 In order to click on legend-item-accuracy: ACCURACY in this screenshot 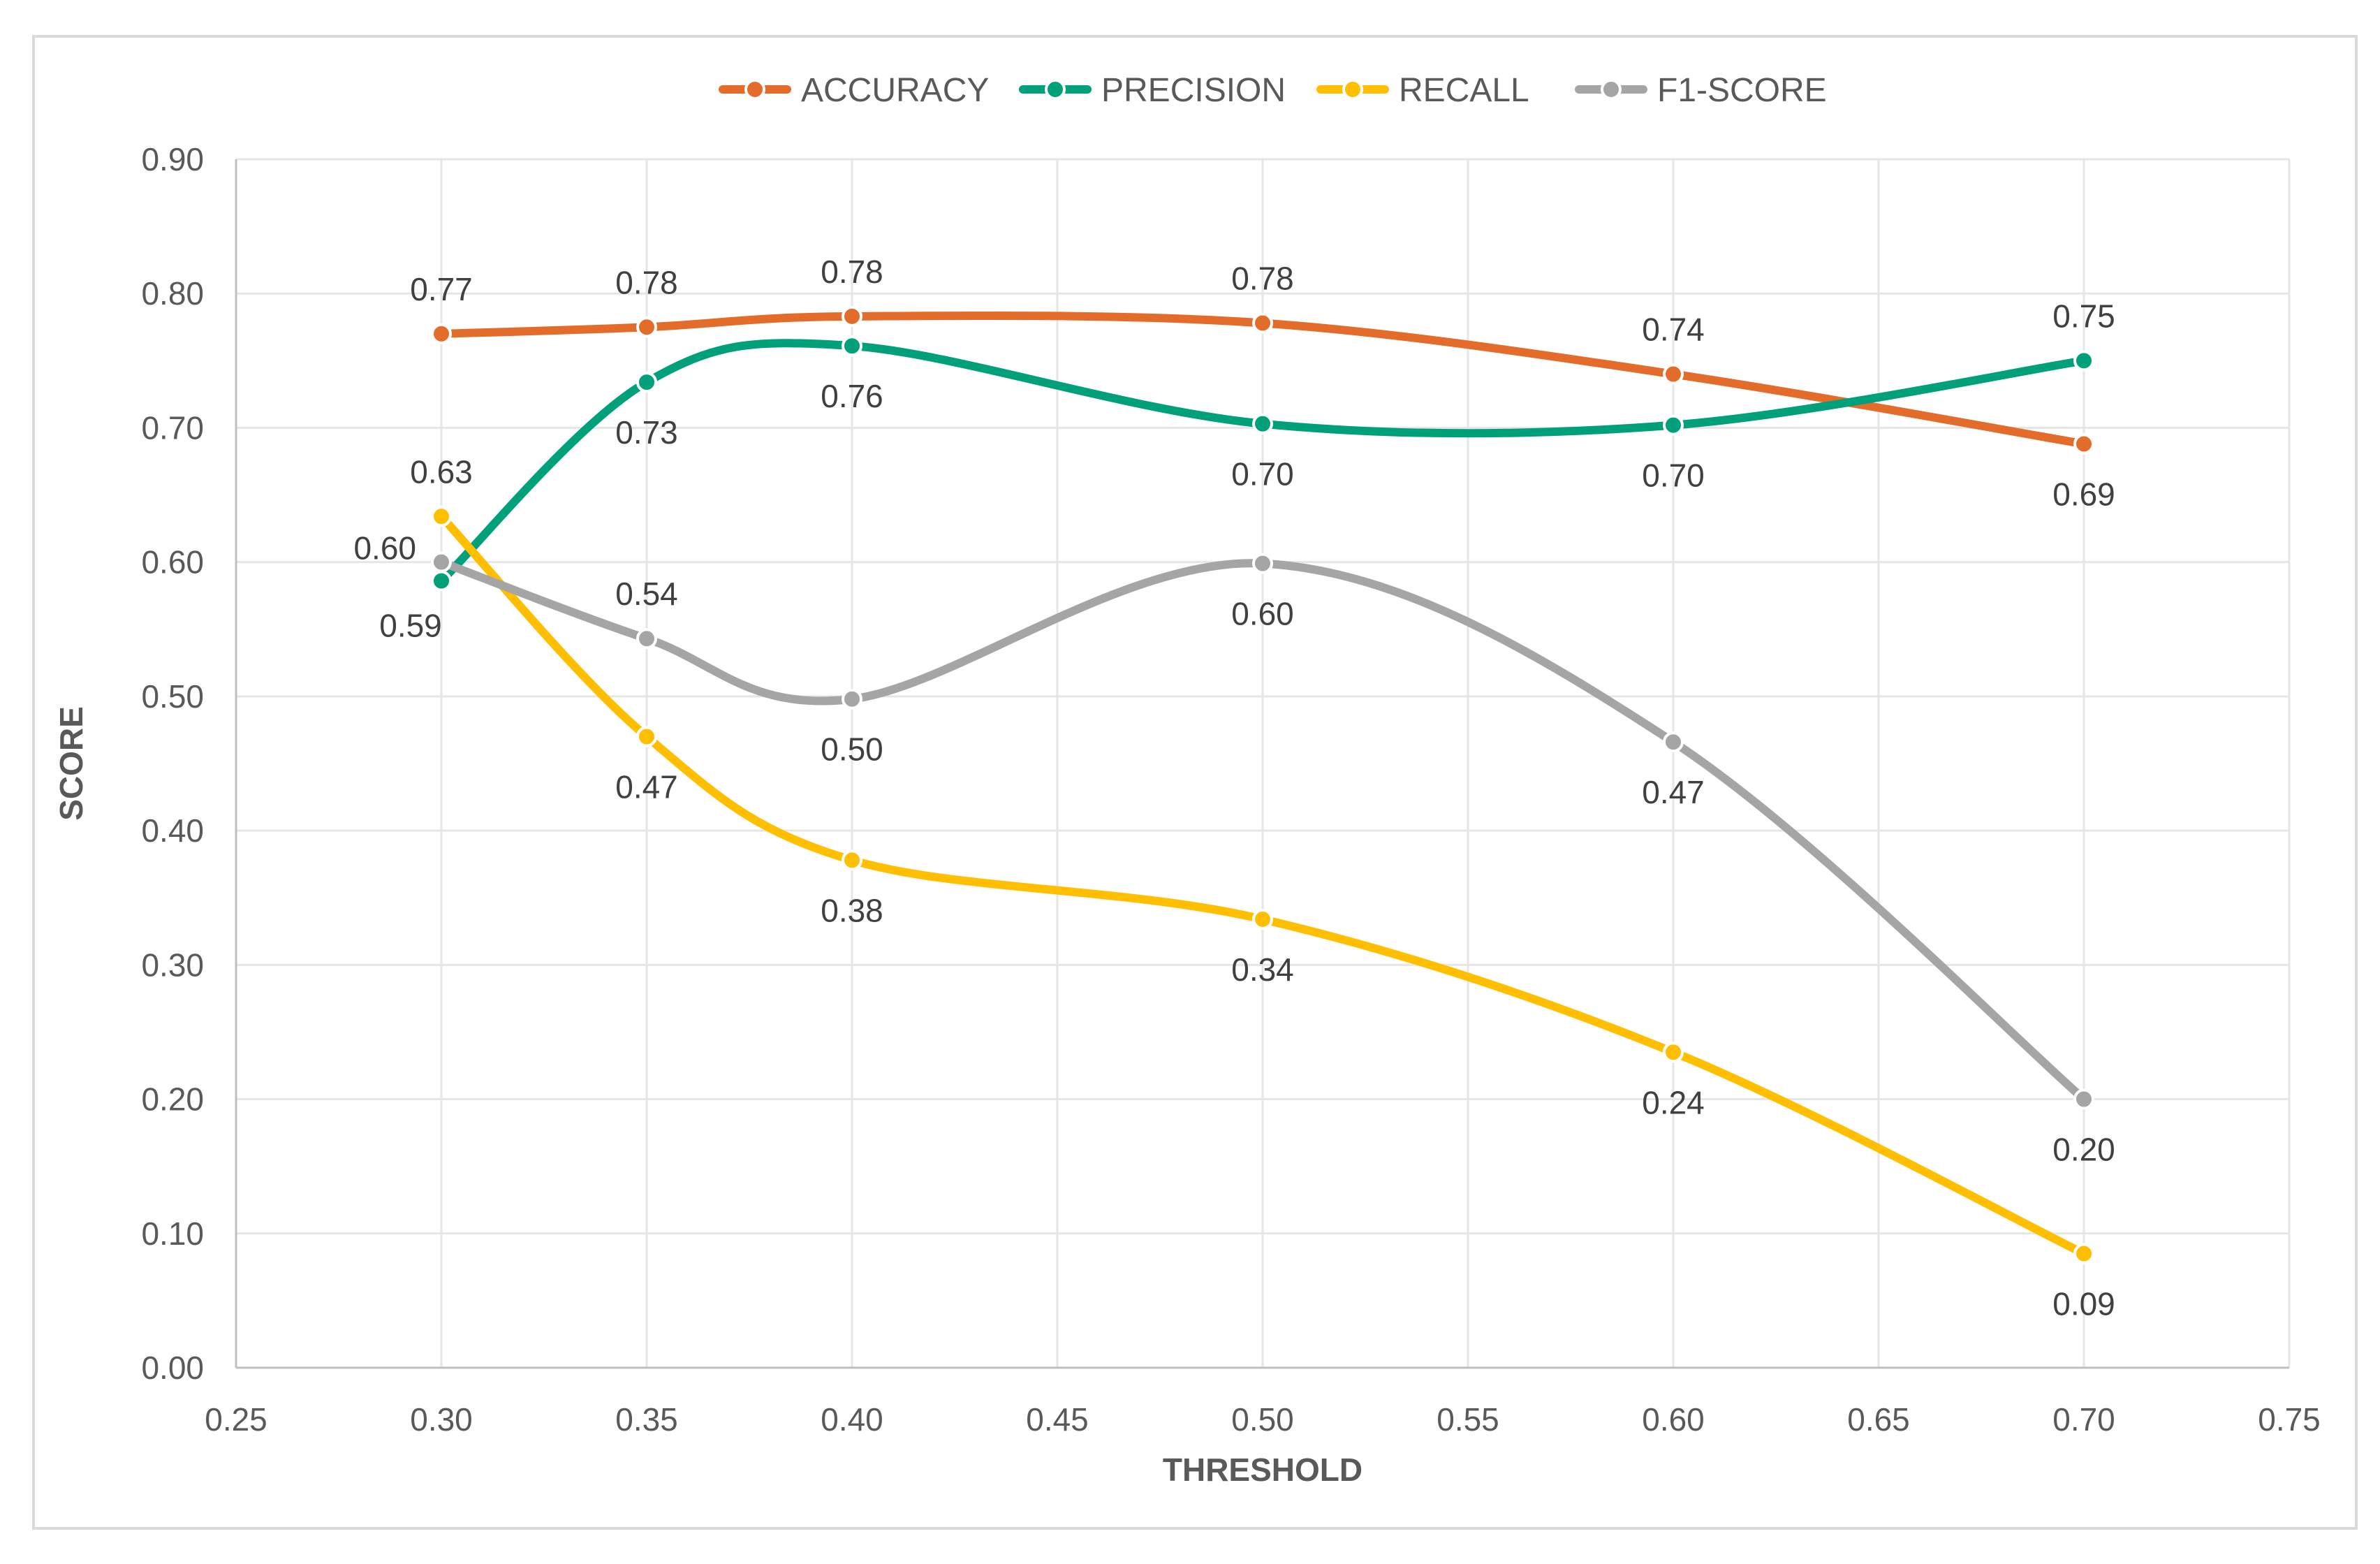, I will do `click(854, 90)`.